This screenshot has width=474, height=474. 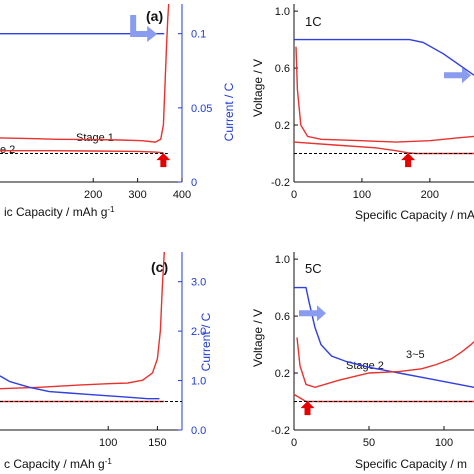 I want to click on panel-b-series-2-line, so click(x=383, y=148).